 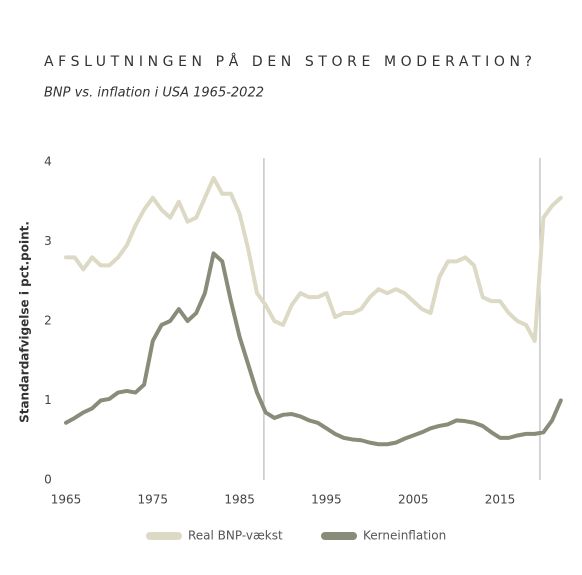 What do you see at coordinates (48, 480) in the screenshot?
I see `y-tick-label: 0` at bounding box center [48, 480].